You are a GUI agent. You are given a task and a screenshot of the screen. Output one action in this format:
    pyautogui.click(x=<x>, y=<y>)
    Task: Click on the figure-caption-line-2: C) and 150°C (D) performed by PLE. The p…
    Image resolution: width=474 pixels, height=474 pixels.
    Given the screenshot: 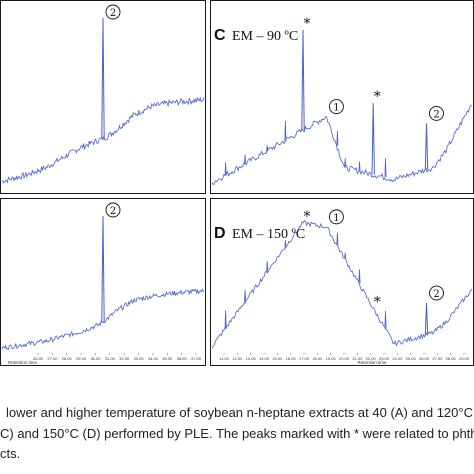 What is the action you would take?
    pyautogui.click(x=237, y=433)
    